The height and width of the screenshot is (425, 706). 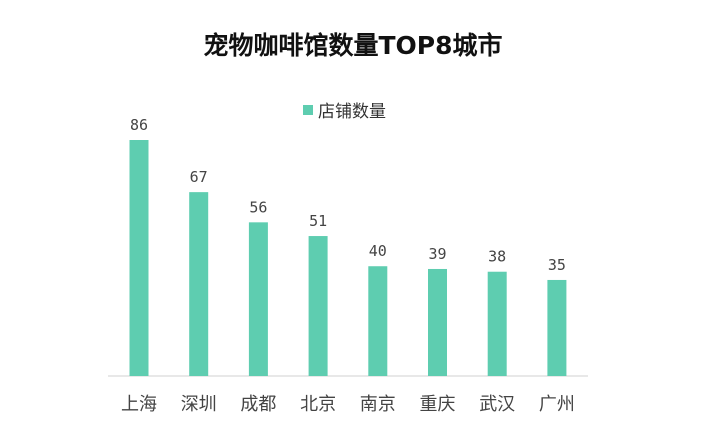 What do you see at coordinates (497, 404) in the screenshot?
I see `x-tick-label: 武汉` at bounding box center [497, 404].